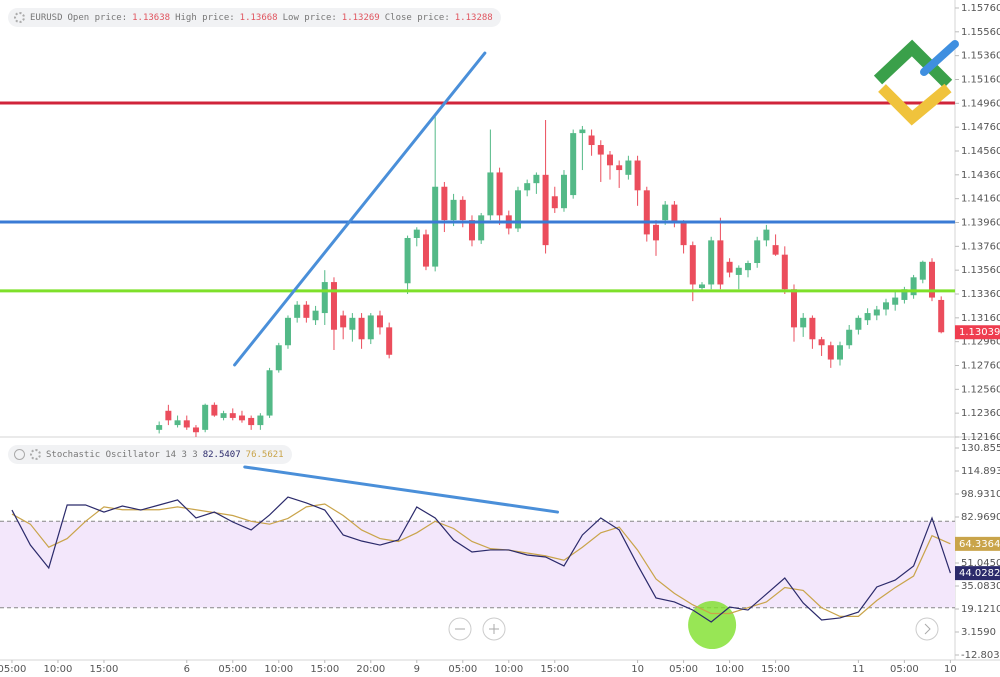  Describe the element at coordinates (980, 517) in the screenshot. I see `y-tick-label: 82.9690` at that location.